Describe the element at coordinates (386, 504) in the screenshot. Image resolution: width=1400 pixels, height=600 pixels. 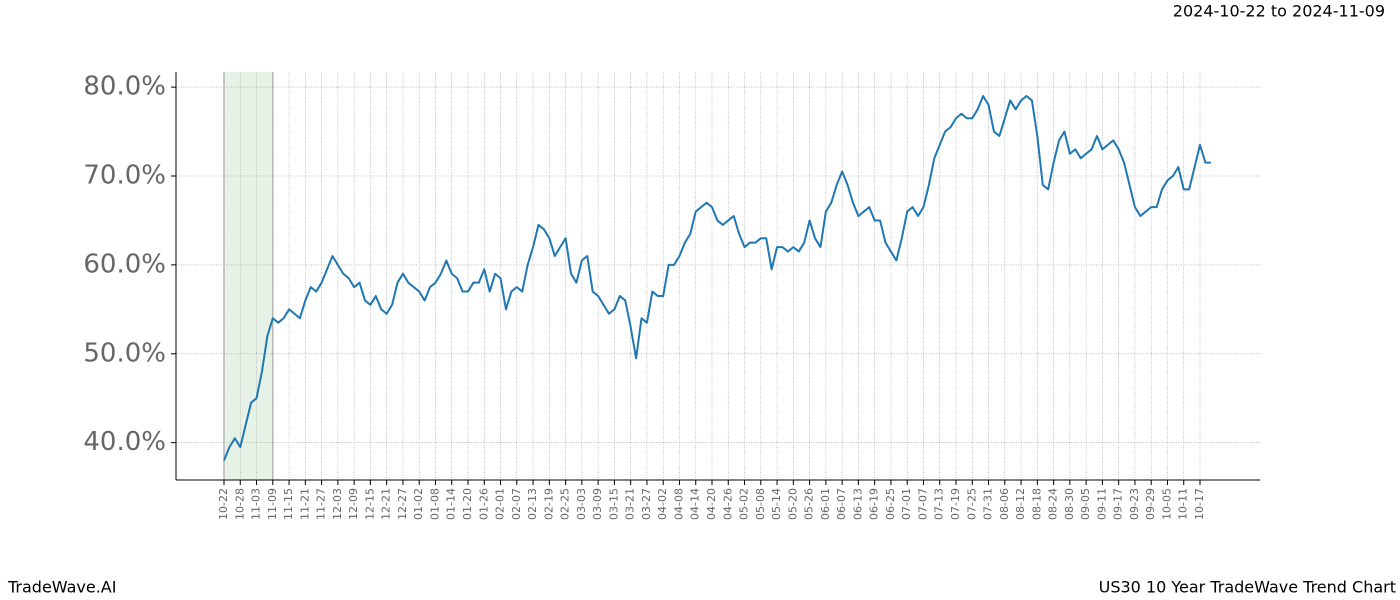
I see `x-tick-label: 12-21` at that location.